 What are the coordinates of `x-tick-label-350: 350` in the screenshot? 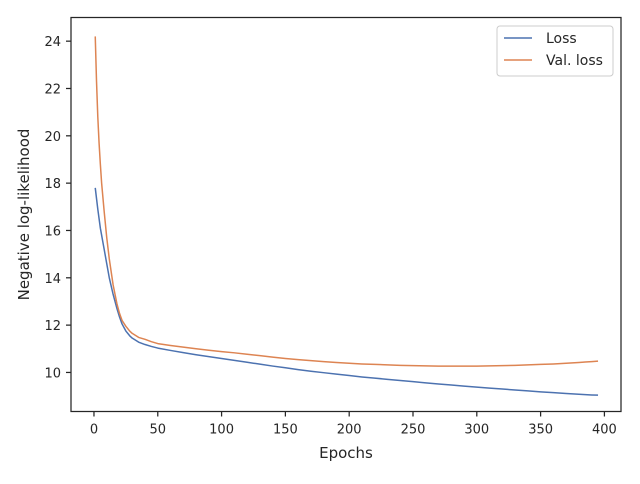 It's located at (540, 430).